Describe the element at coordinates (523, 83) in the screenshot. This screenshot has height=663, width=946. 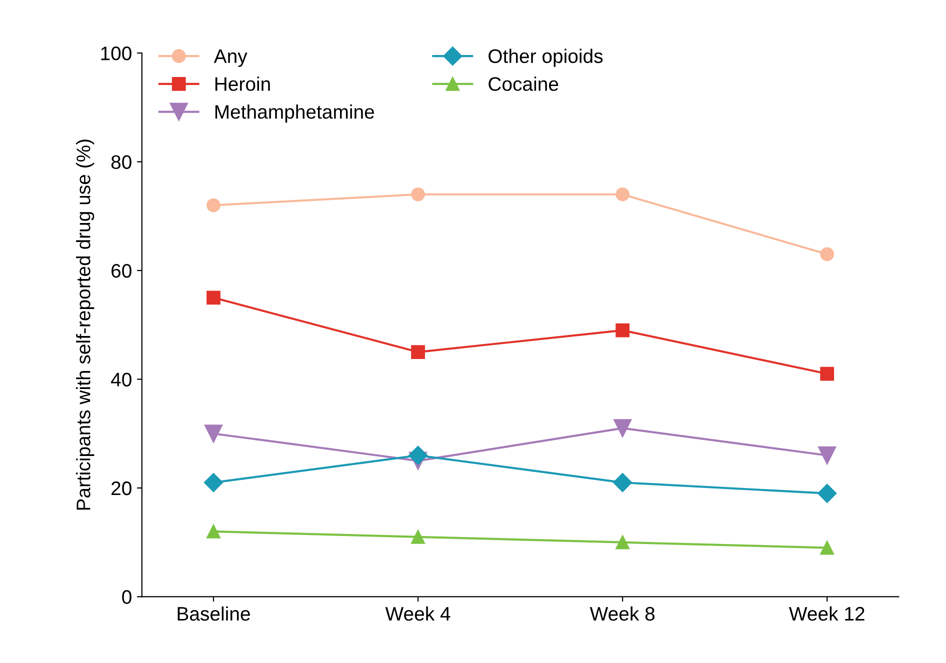
I see `legend-label: Cocaine` at that location.